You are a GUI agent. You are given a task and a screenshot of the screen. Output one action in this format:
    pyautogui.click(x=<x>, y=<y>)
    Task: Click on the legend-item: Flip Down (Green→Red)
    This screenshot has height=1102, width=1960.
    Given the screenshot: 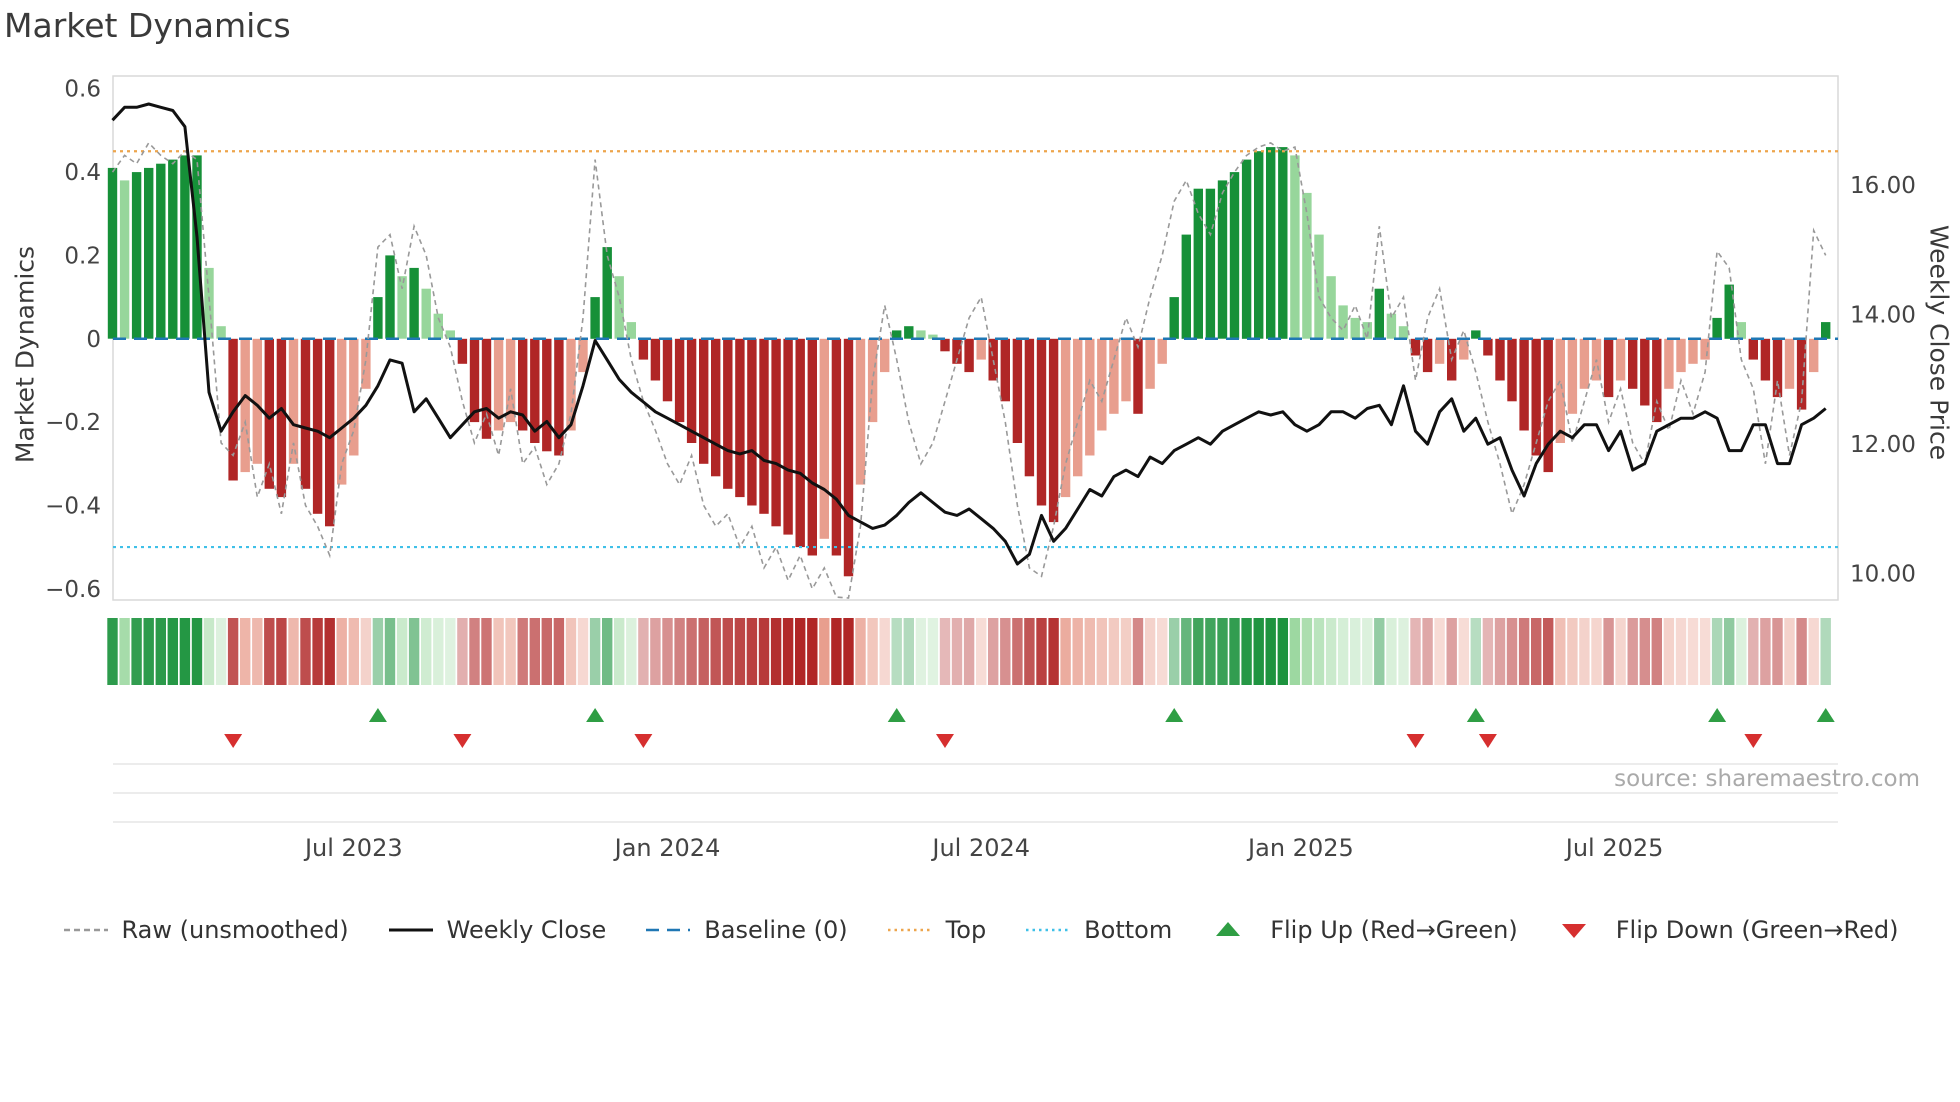 What is the action you would take?
    pyautogui.click(x=1727, y=930)
    